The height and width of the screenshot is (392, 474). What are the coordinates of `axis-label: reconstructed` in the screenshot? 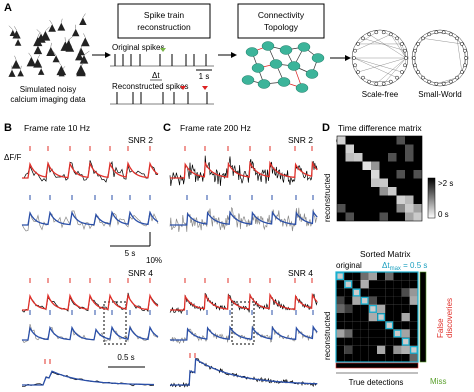 It's located at (327, 336).